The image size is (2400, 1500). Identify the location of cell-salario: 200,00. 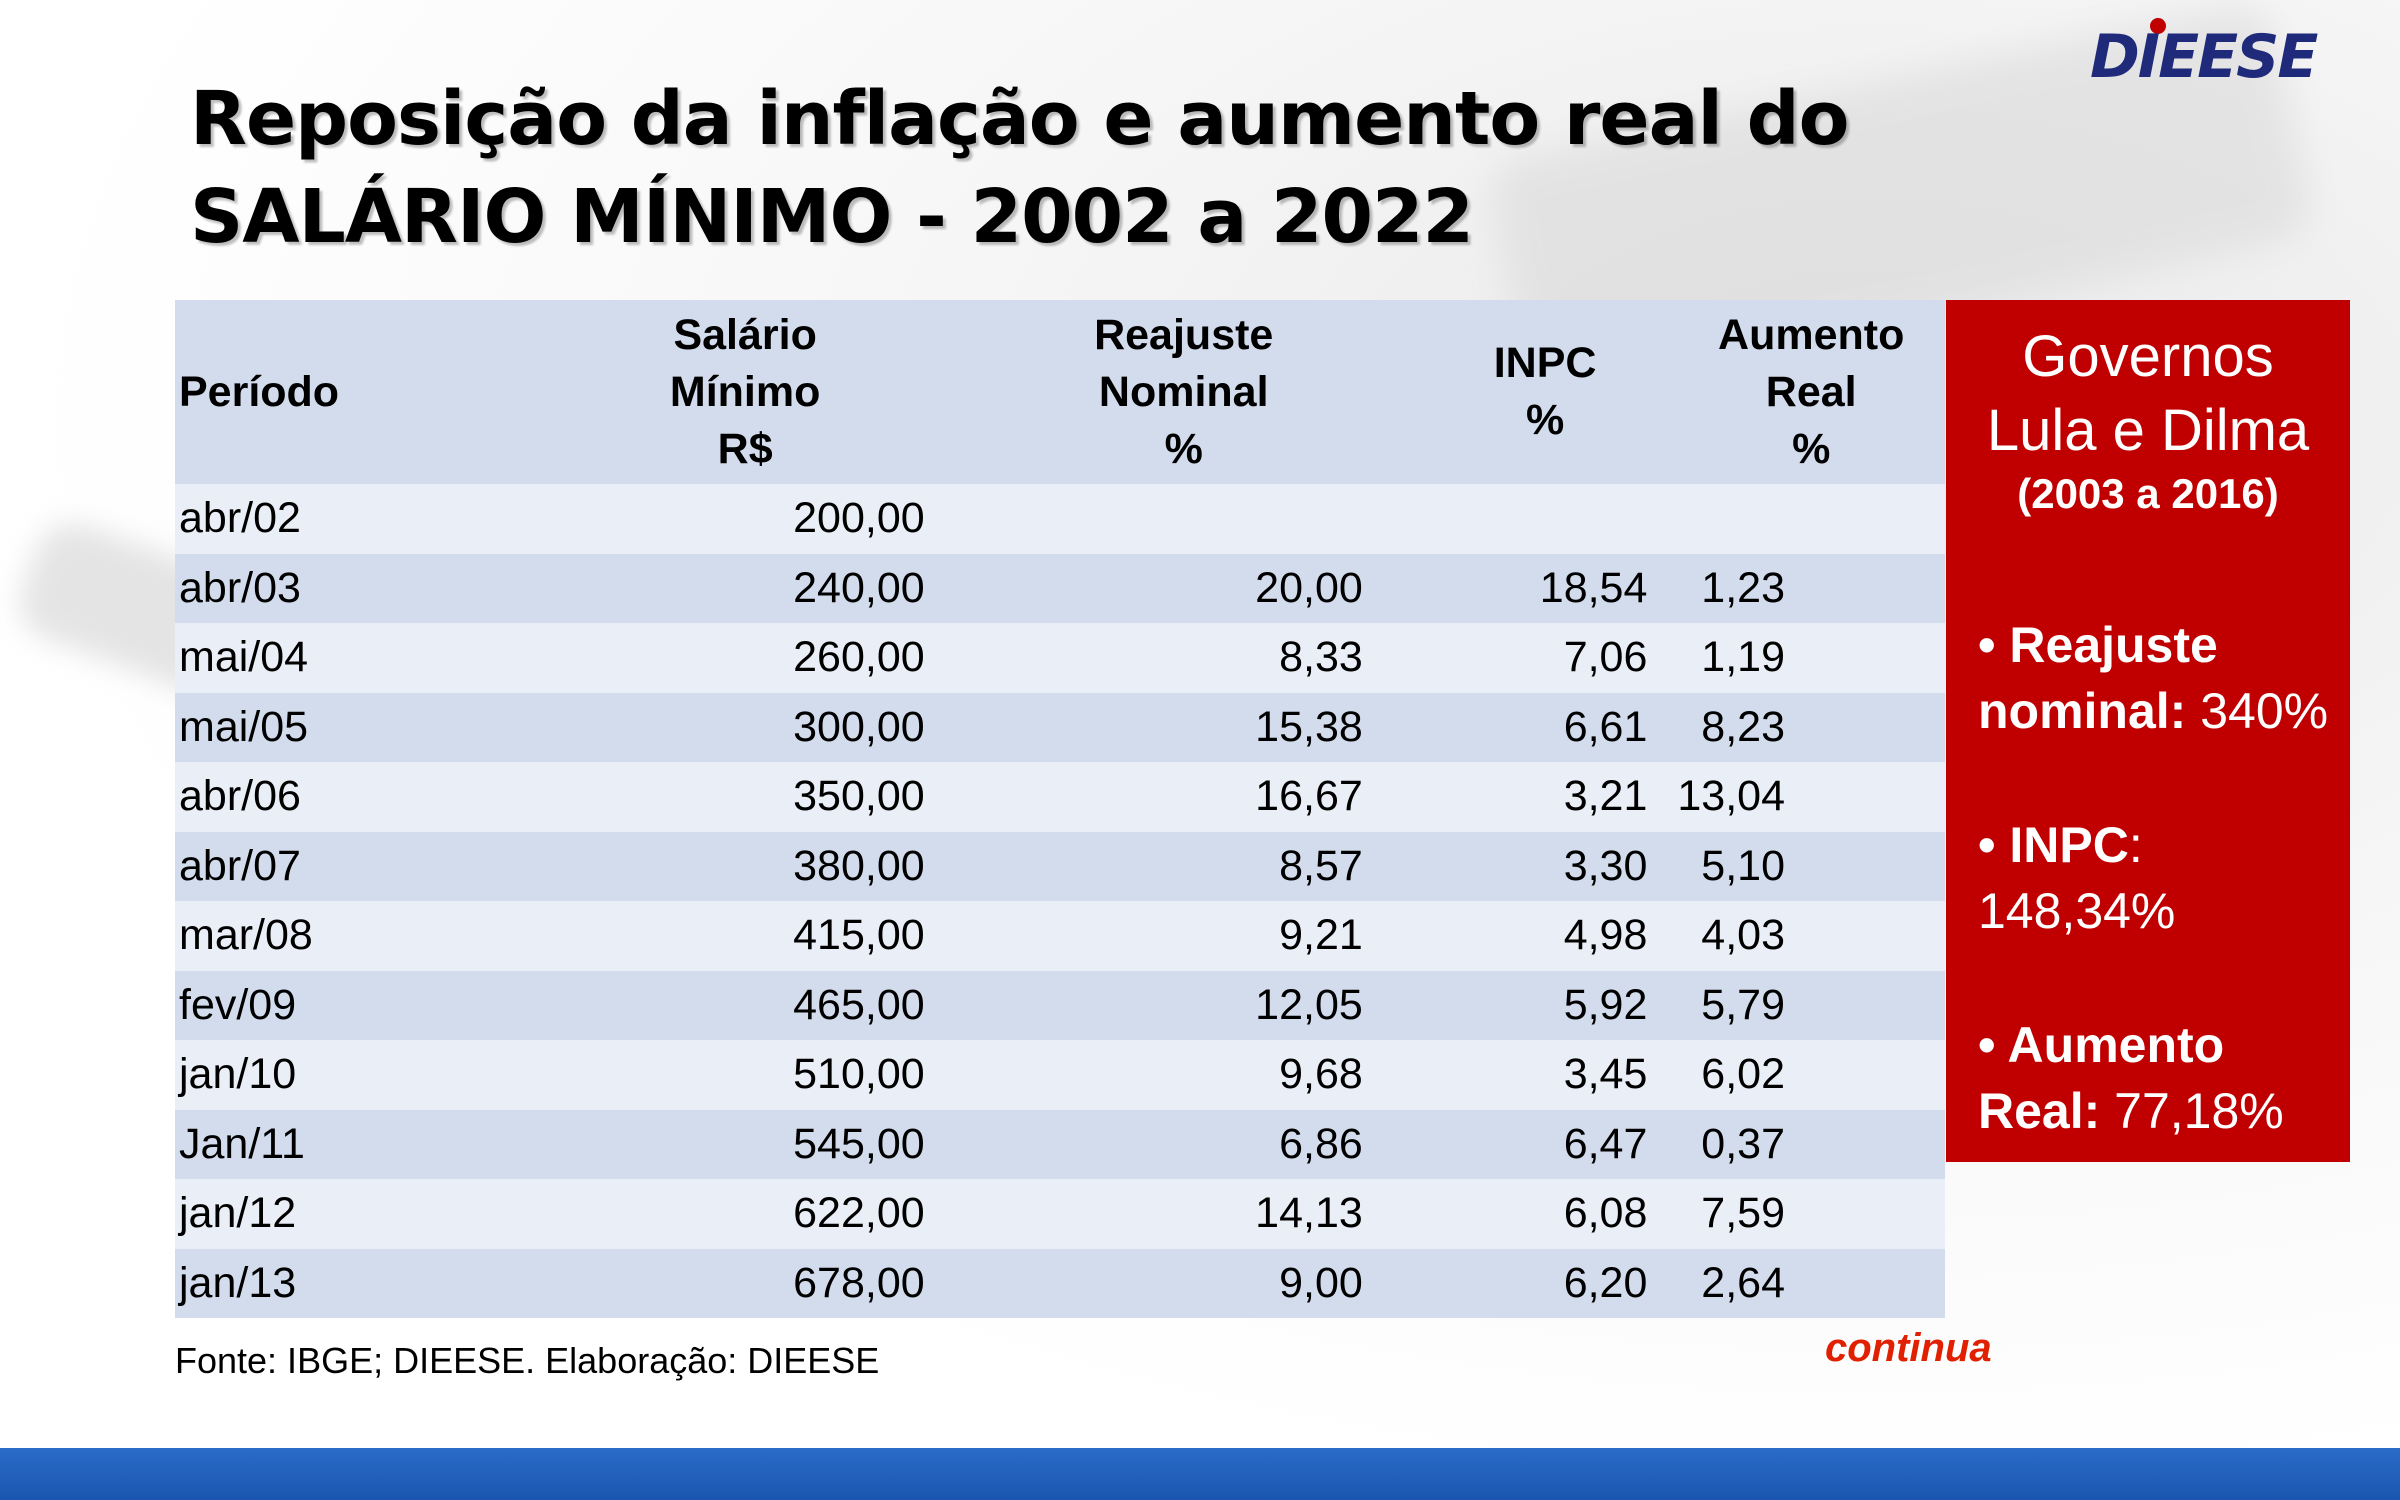
(745, 519).